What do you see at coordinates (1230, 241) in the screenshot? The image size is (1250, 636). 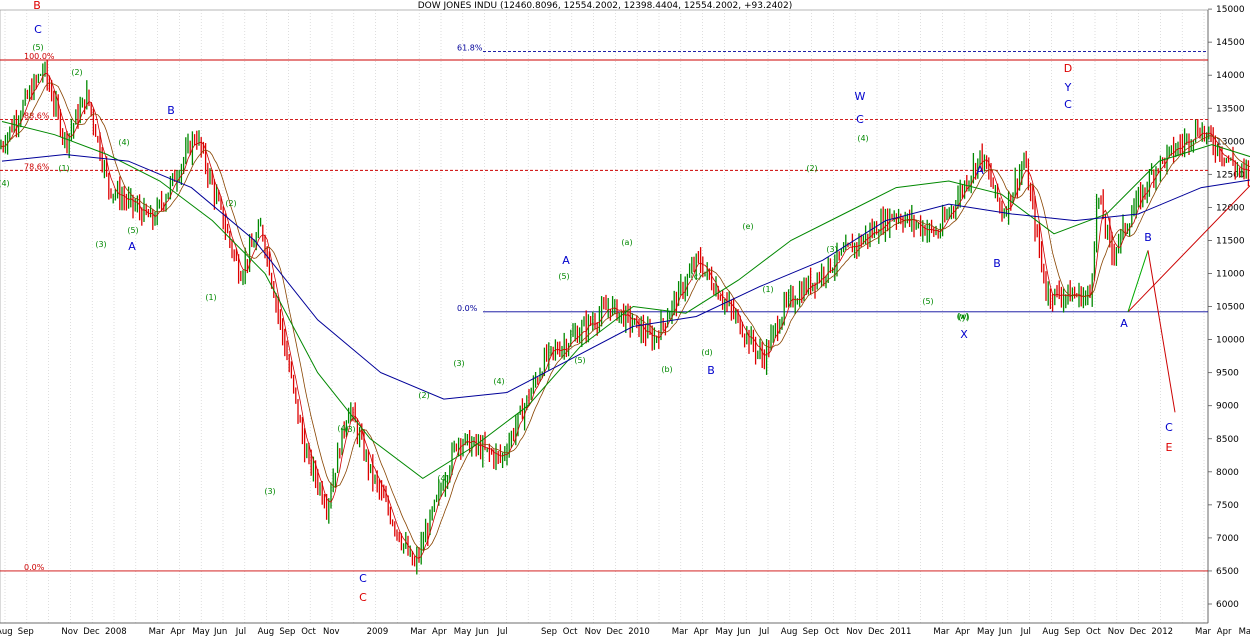 I see `y-tick-label: 11500` at bounding box center [1230, 241].